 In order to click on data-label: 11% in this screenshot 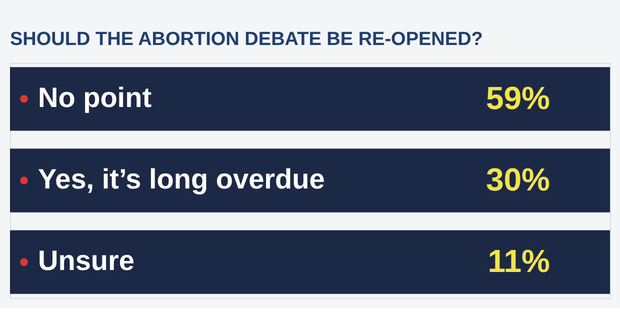, I will do `click(519, 261)`.